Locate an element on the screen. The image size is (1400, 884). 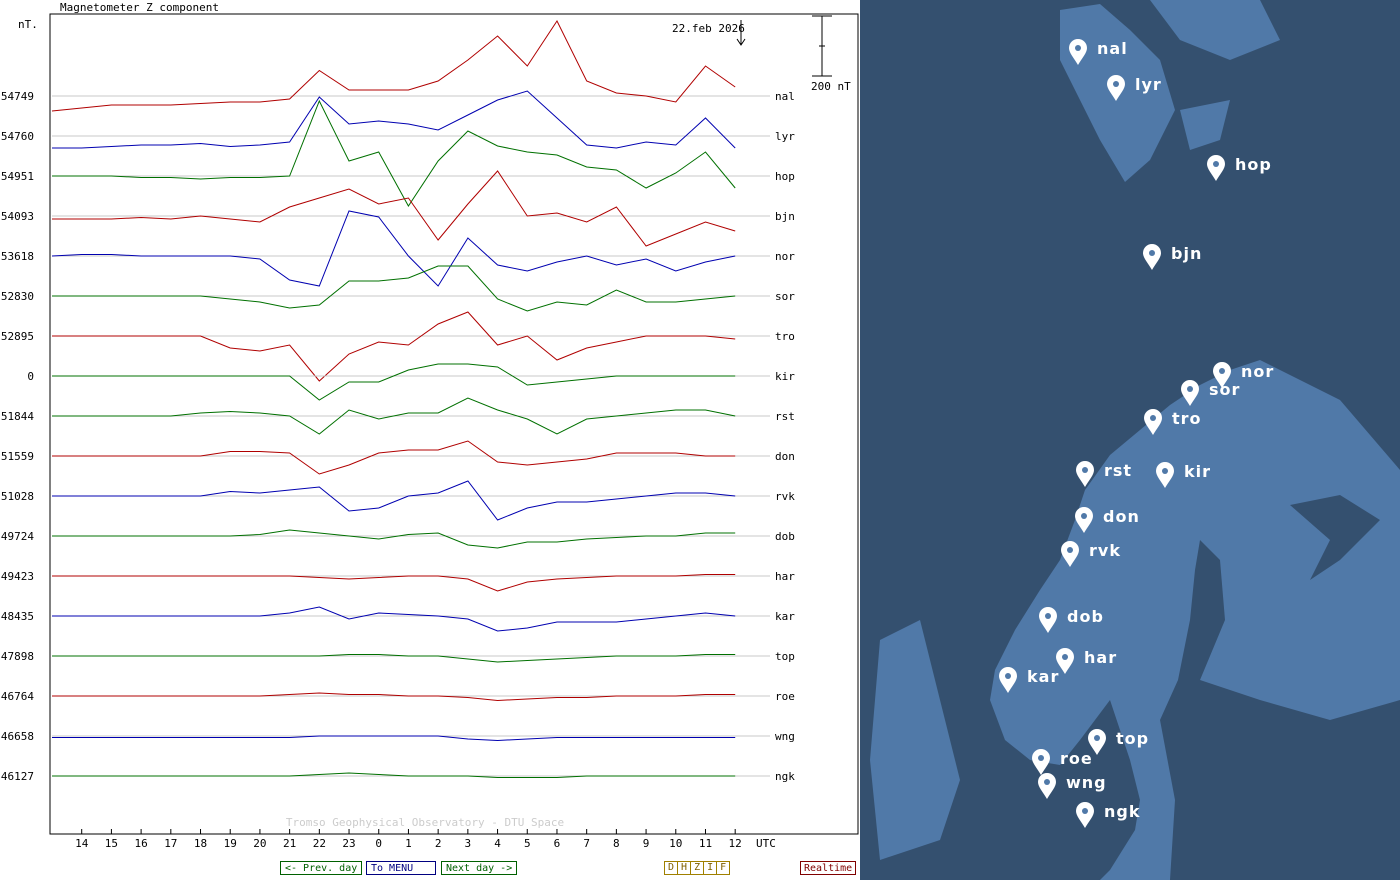
component-button: Z is located at coordinates (696, 868).